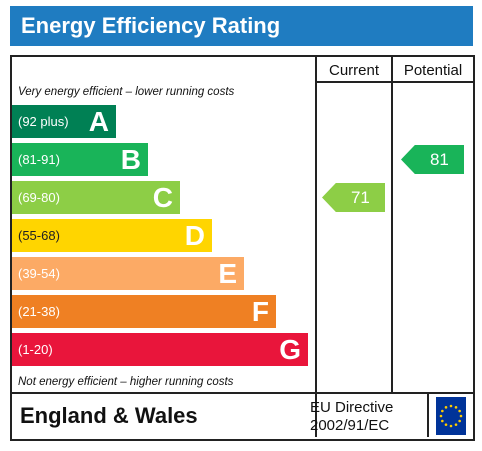 This screenshot has width=482, height=451. Describe the element at coordinates (162, 197) in the screenshot. I see `band-letter: C` at that location.